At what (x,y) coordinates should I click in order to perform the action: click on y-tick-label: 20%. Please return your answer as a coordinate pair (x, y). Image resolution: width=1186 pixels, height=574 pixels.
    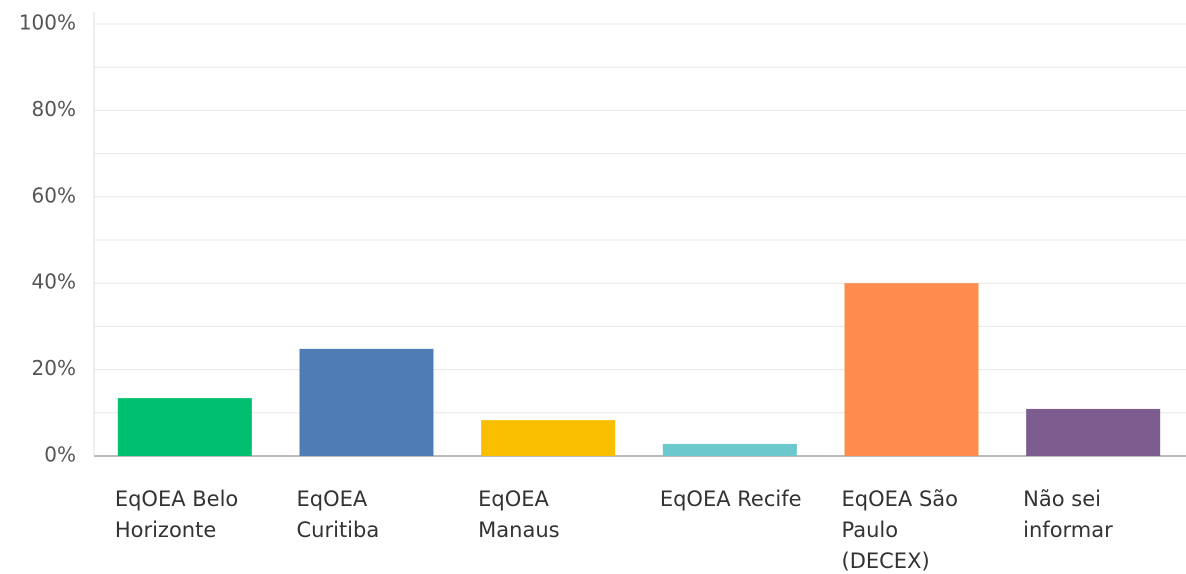
    Looking at the image, I should click on (54, 368).